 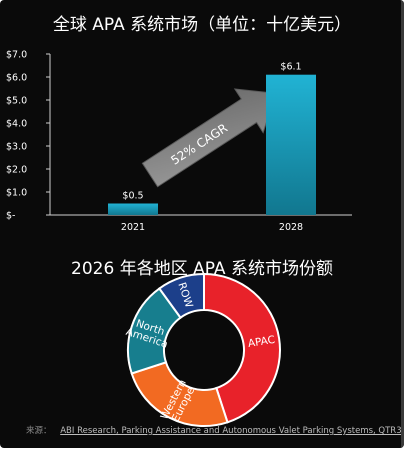 What do you see at coordinates (261, 342) in the screenshot?
I see `donut-label: APAC` at bounding box center [261, 342].